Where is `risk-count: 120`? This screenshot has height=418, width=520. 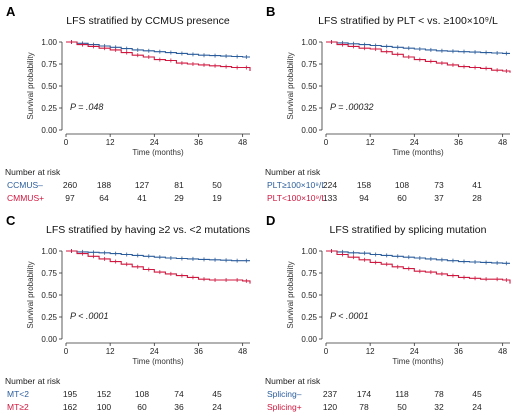 risk-count: 120 is located at coordinates (330, 407).